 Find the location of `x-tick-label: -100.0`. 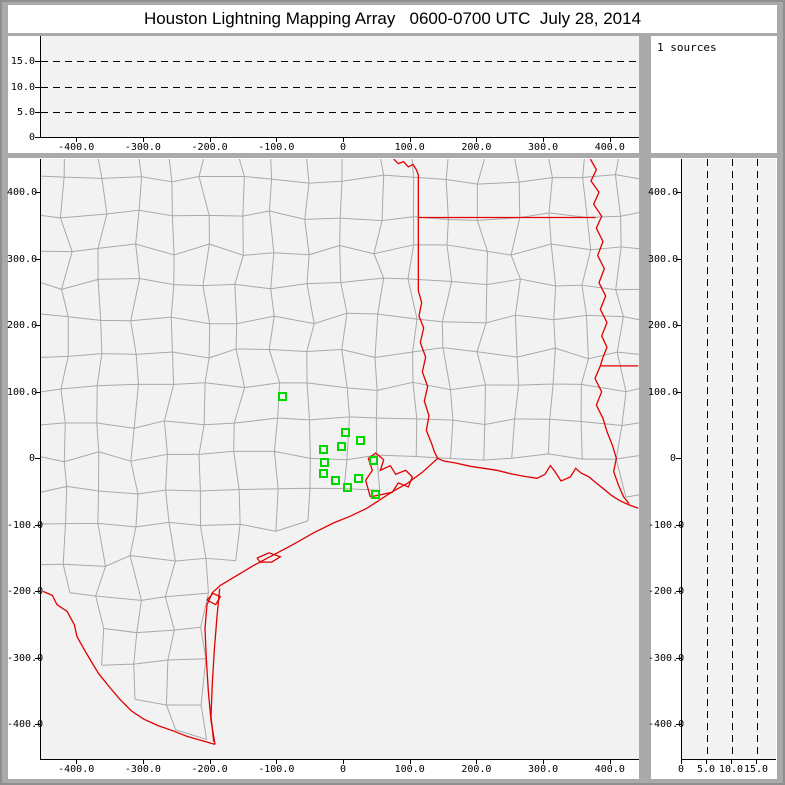

x-tick-label: -100.0 is located at coordinates (276, 769).